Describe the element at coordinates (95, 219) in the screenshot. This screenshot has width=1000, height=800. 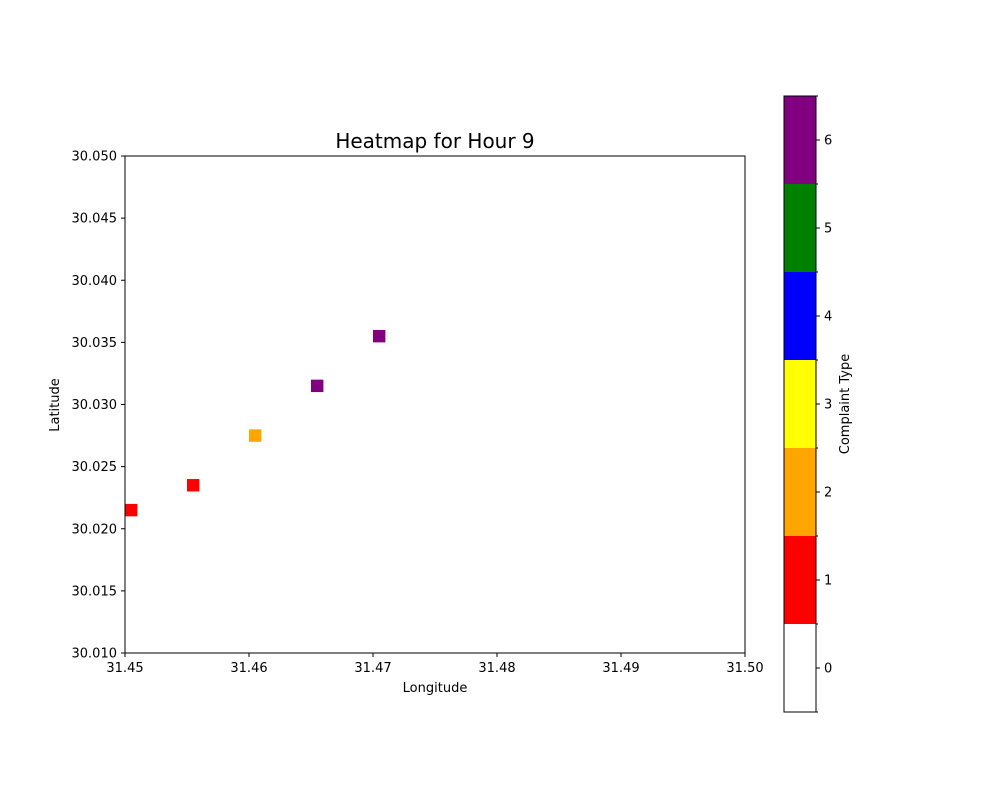
I see `y-tick-label: 30.045` at that location.